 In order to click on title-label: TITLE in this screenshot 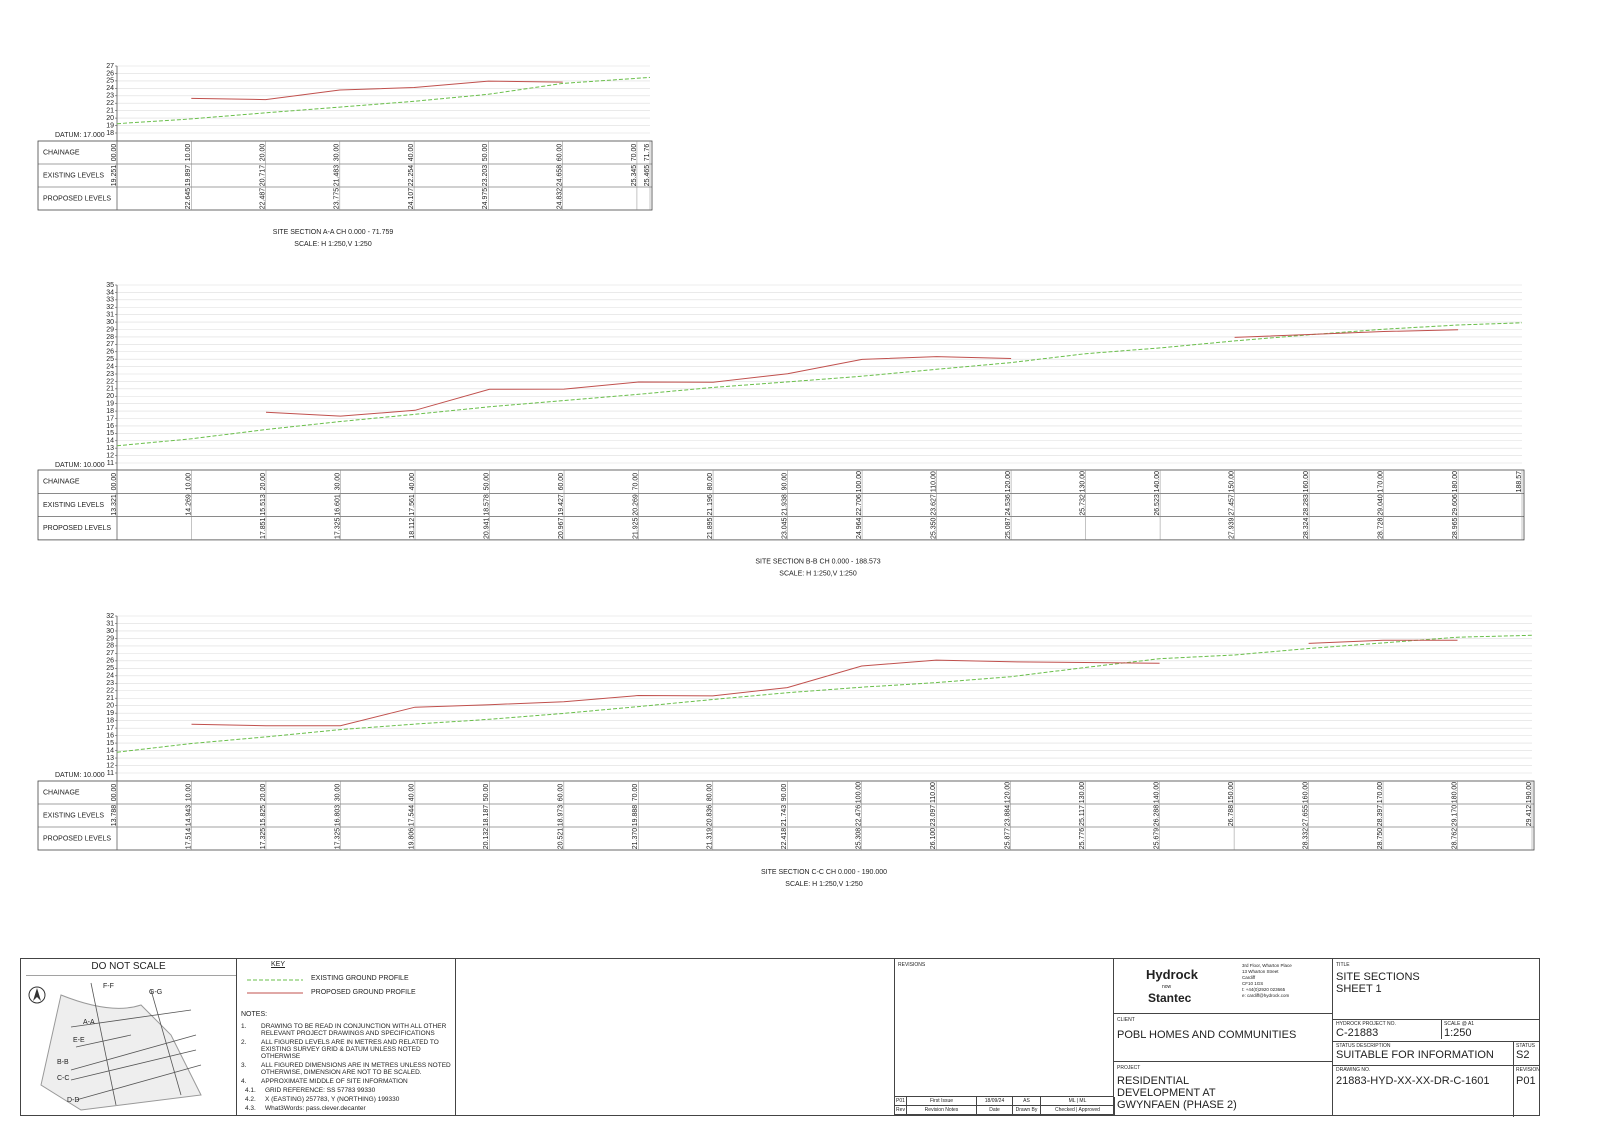, I will do `click(1343, 965)`.